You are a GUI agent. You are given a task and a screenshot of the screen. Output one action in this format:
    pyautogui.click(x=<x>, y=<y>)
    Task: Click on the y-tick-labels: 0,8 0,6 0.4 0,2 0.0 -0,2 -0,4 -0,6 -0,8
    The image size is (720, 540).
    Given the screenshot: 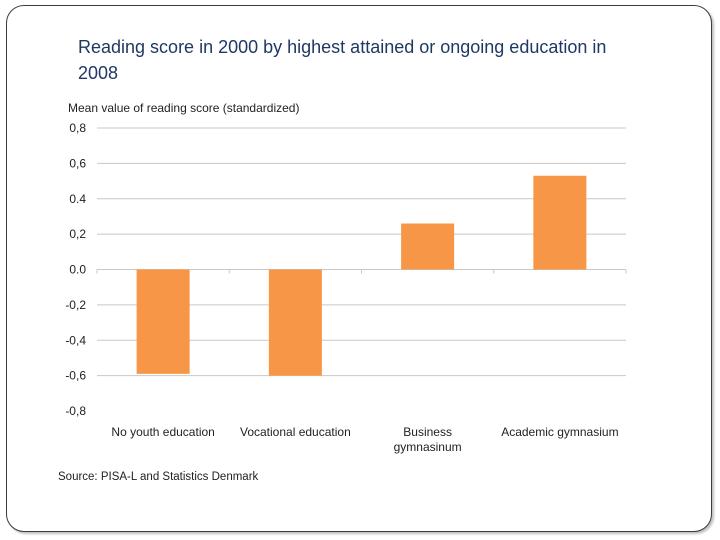 What is the action you would take?
    pyautogui.click(x=75, y=269)
    